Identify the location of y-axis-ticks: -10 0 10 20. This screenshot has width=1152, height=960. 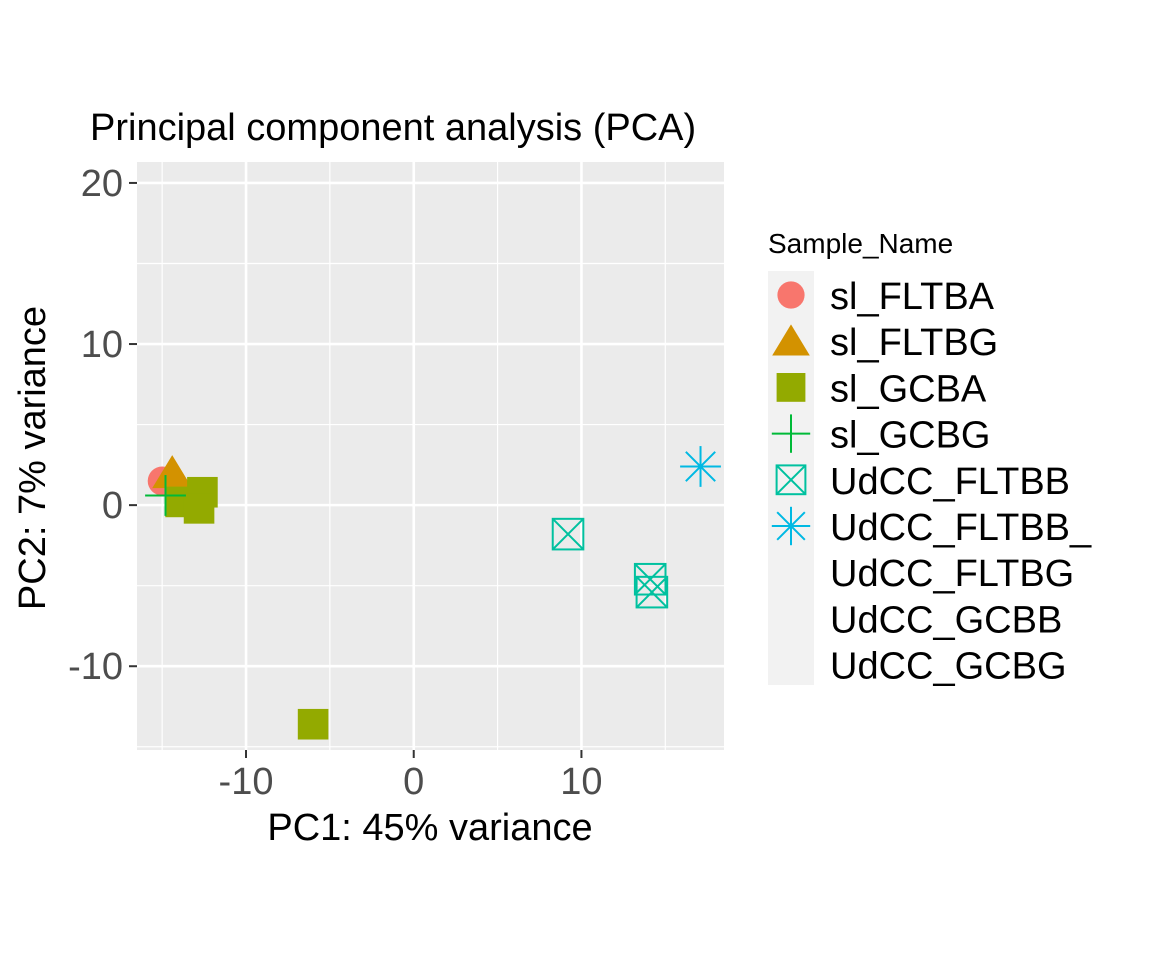
(102, 425).